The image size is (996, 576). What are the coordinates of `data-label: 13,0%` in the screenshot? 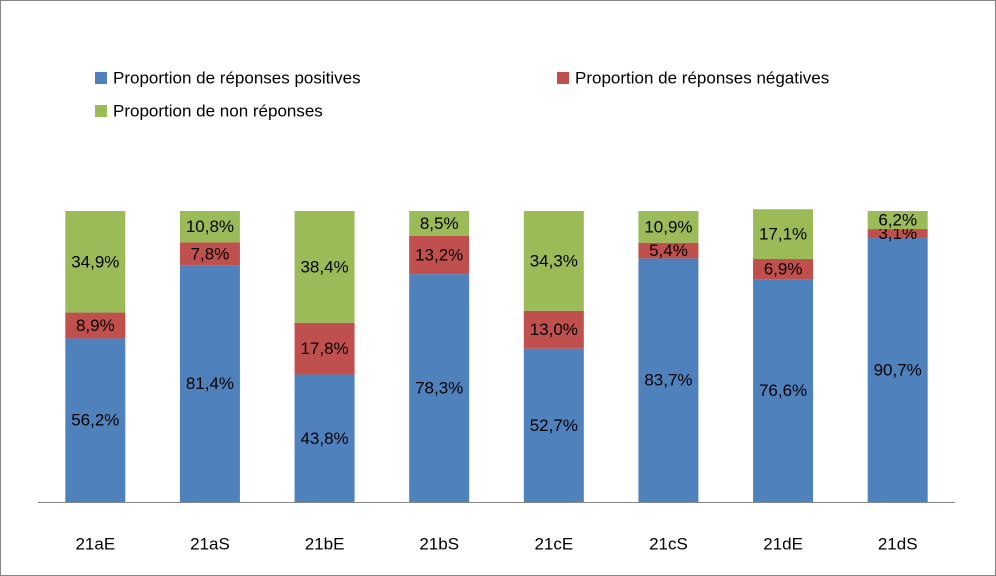 It's located at (554, 329).